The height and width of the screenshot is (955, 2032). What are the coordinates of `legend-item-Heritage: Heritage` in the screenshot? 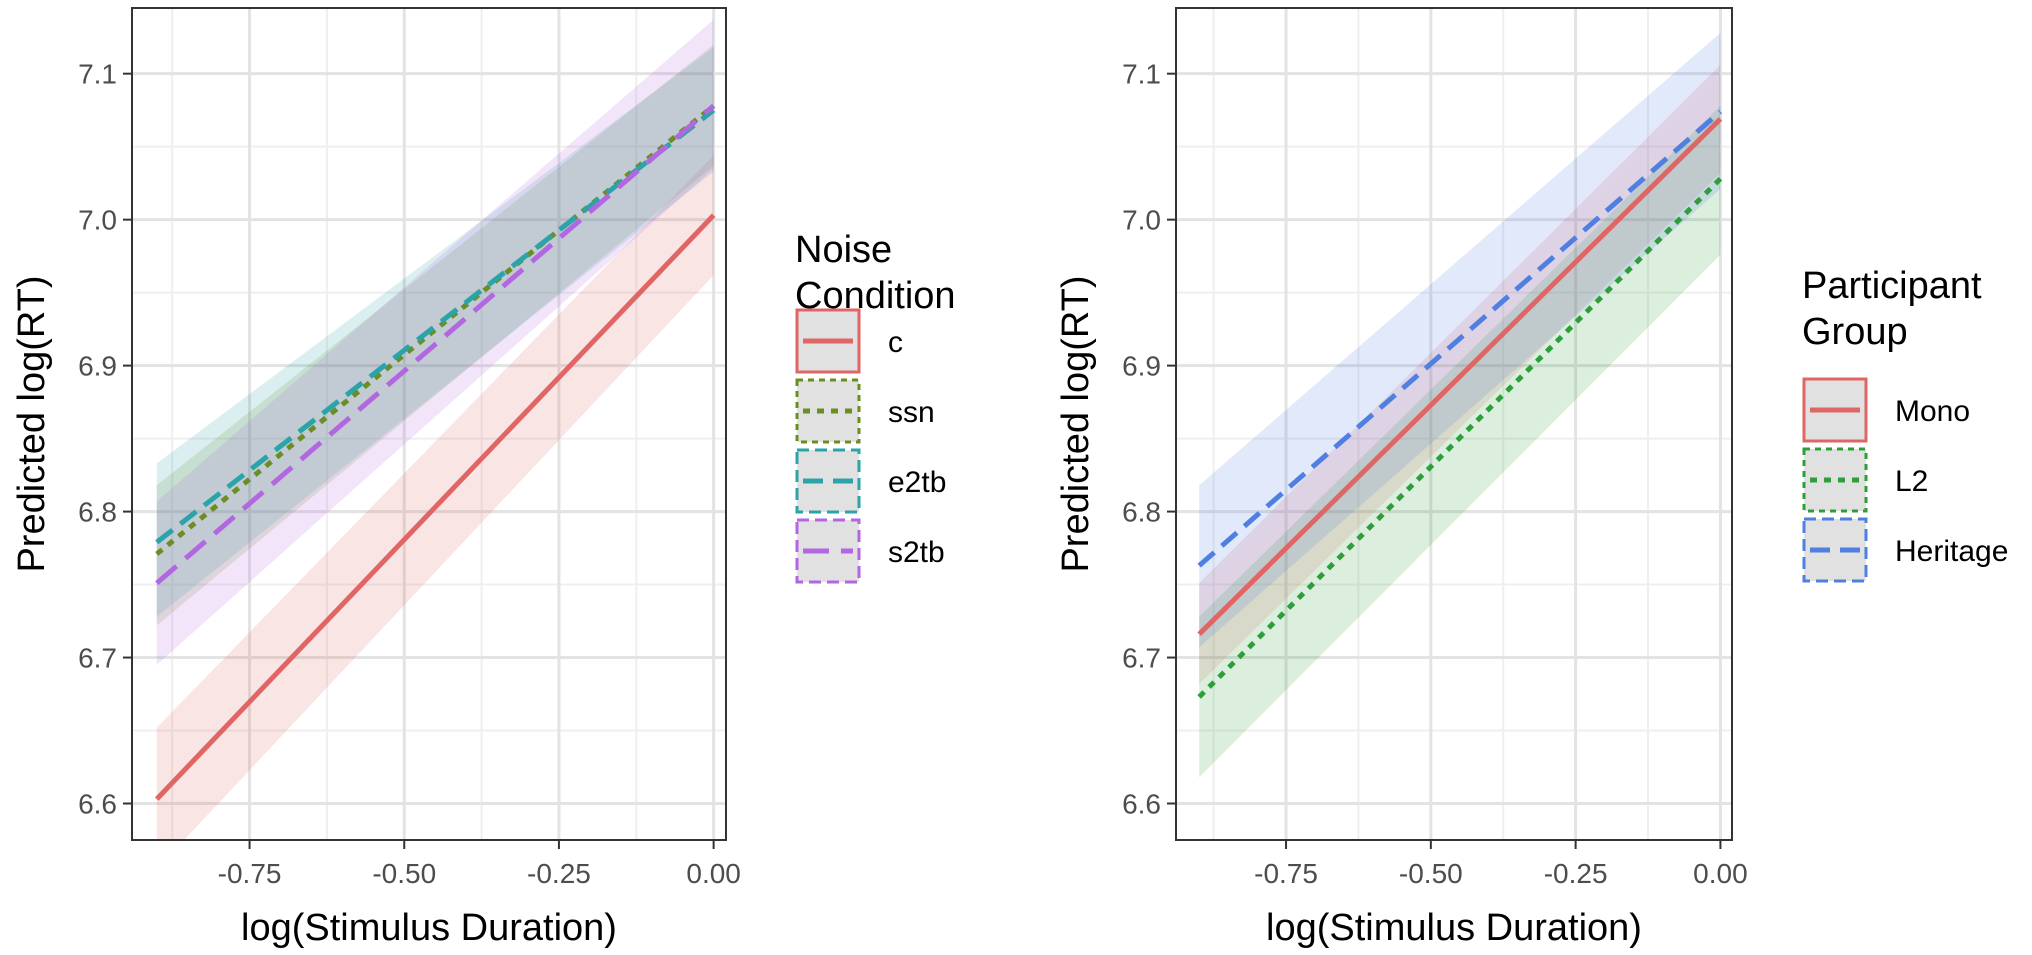 It's located at (1905, 550).